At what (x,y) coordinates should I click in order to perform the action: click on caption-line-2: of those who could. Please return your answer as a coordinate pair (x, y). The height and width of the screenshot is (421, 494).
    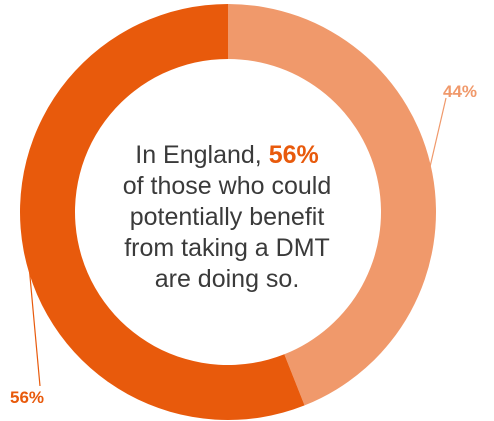
    Looking at the image, I should click on (227, 186).